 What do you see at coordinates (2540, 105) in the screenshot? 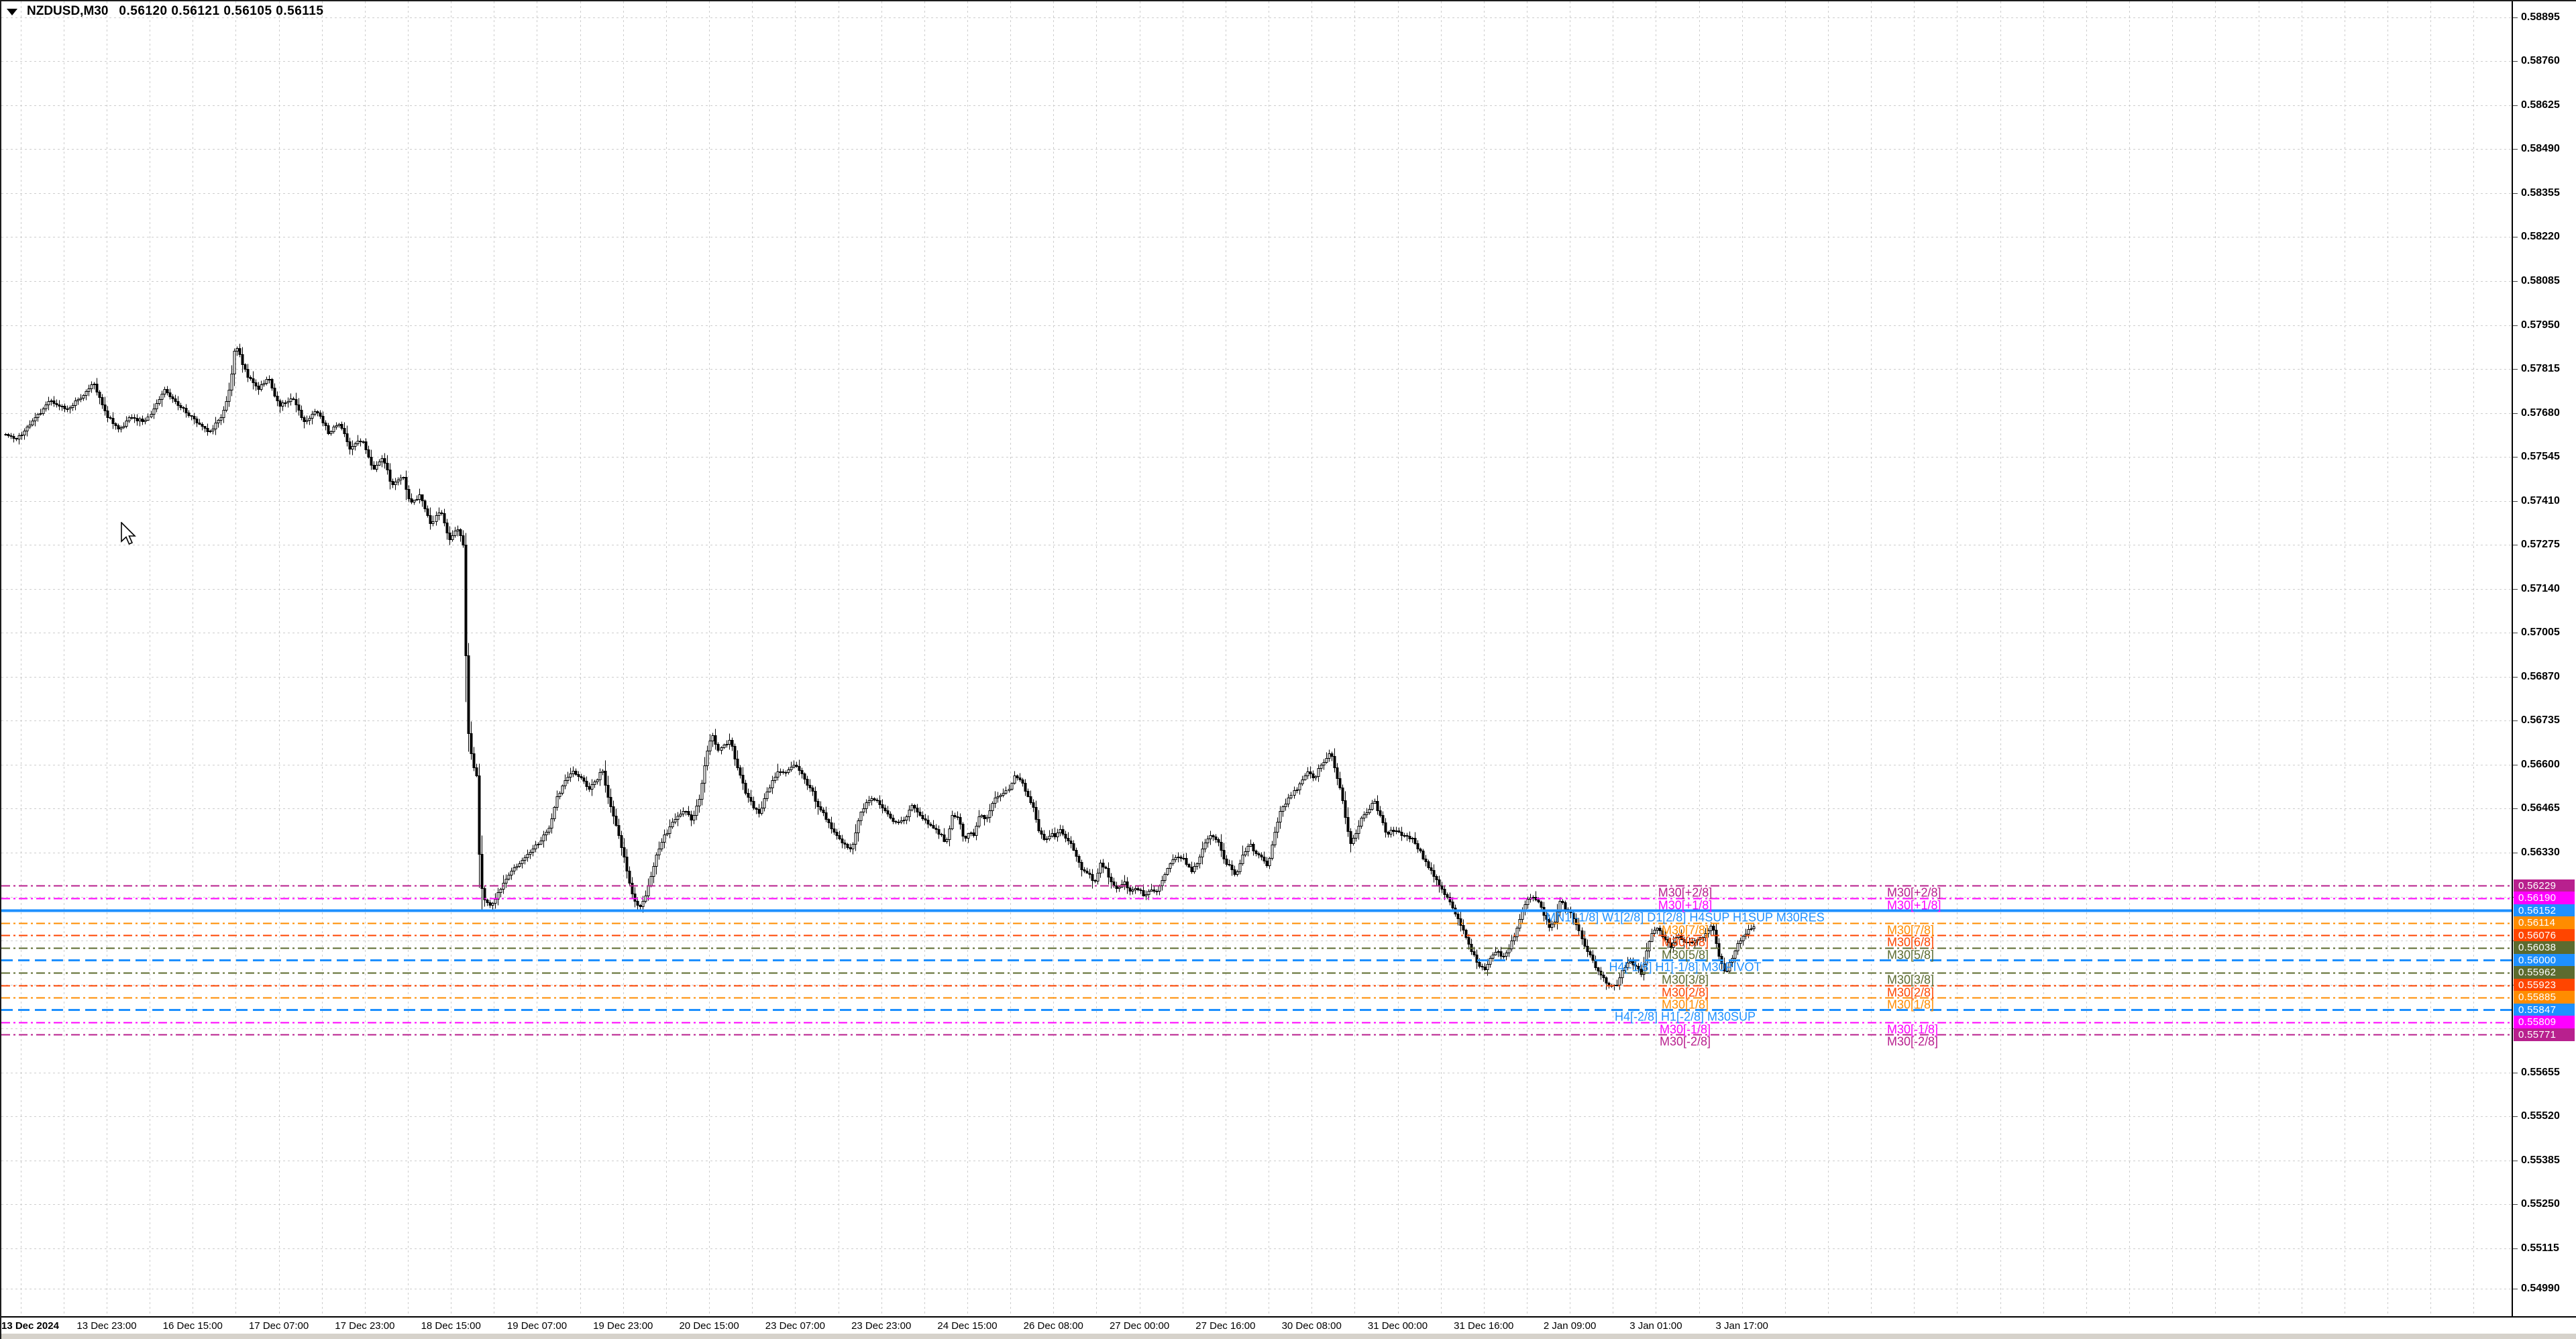
I see `price-tick-label: 0.58625` at bounding box center [2540, 105].